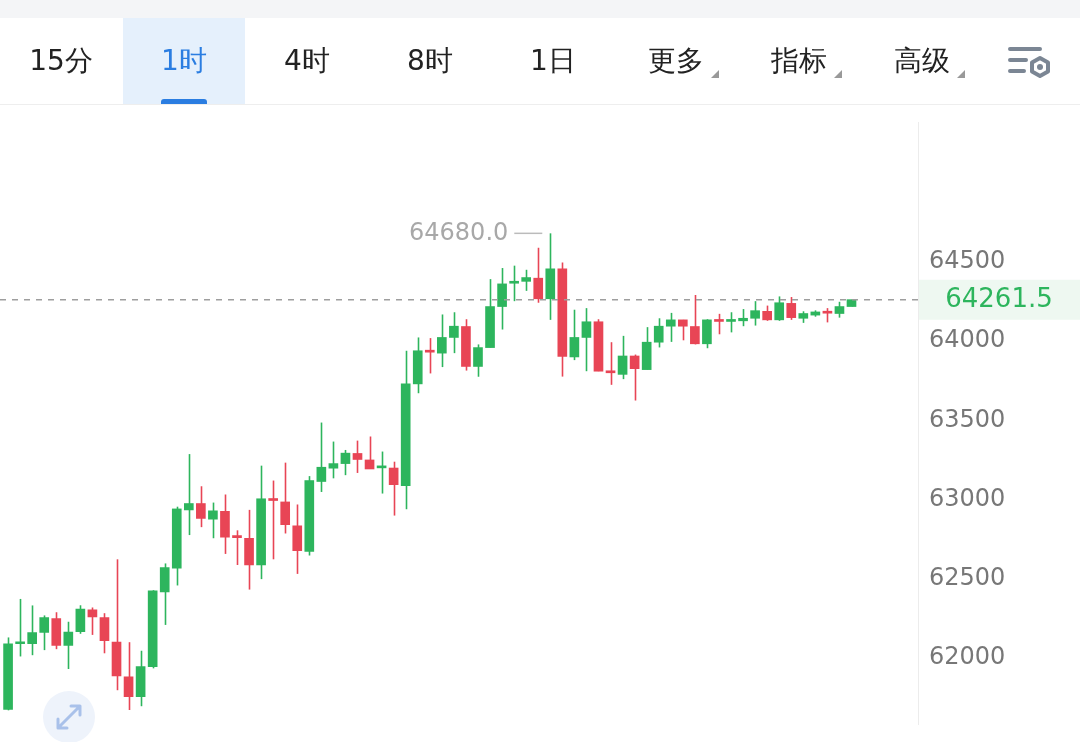 This screenshot has height=742, width=1080. What do you see at coordinates (61, 61) in the screenshot?
I see `text: 15分` at bounding box center [61, 61].